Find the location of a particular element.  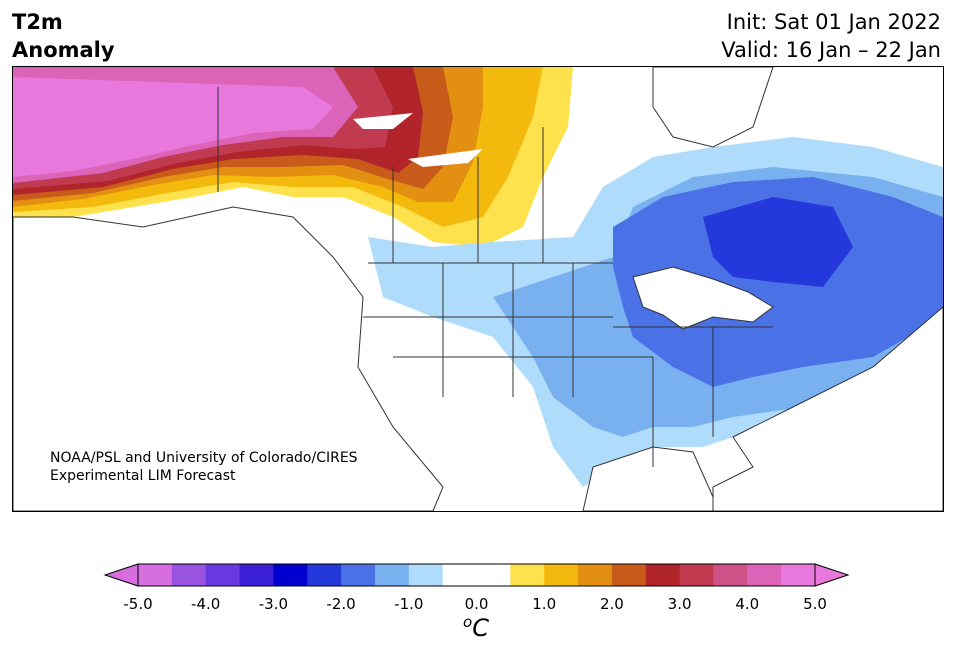

atlantic-ocean is located at coordinates (827, 408).